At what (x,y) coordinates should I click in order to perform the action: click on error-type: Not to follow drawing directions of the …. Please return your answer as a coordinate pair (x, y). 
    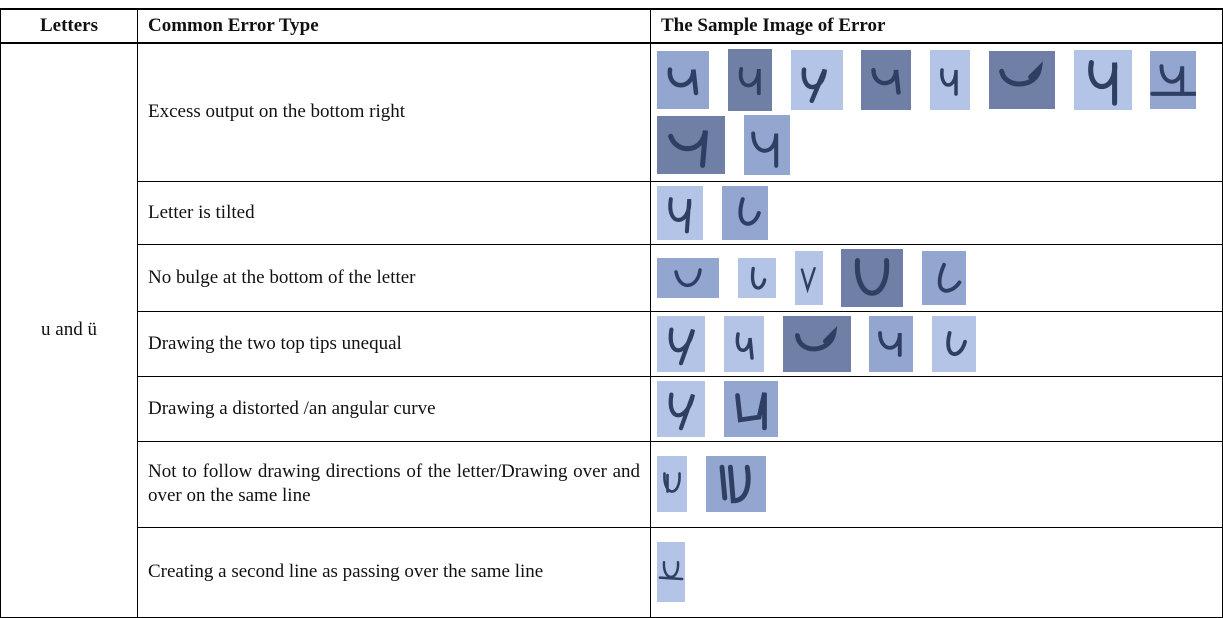
    Looking at the image, I should click on (394, 484).